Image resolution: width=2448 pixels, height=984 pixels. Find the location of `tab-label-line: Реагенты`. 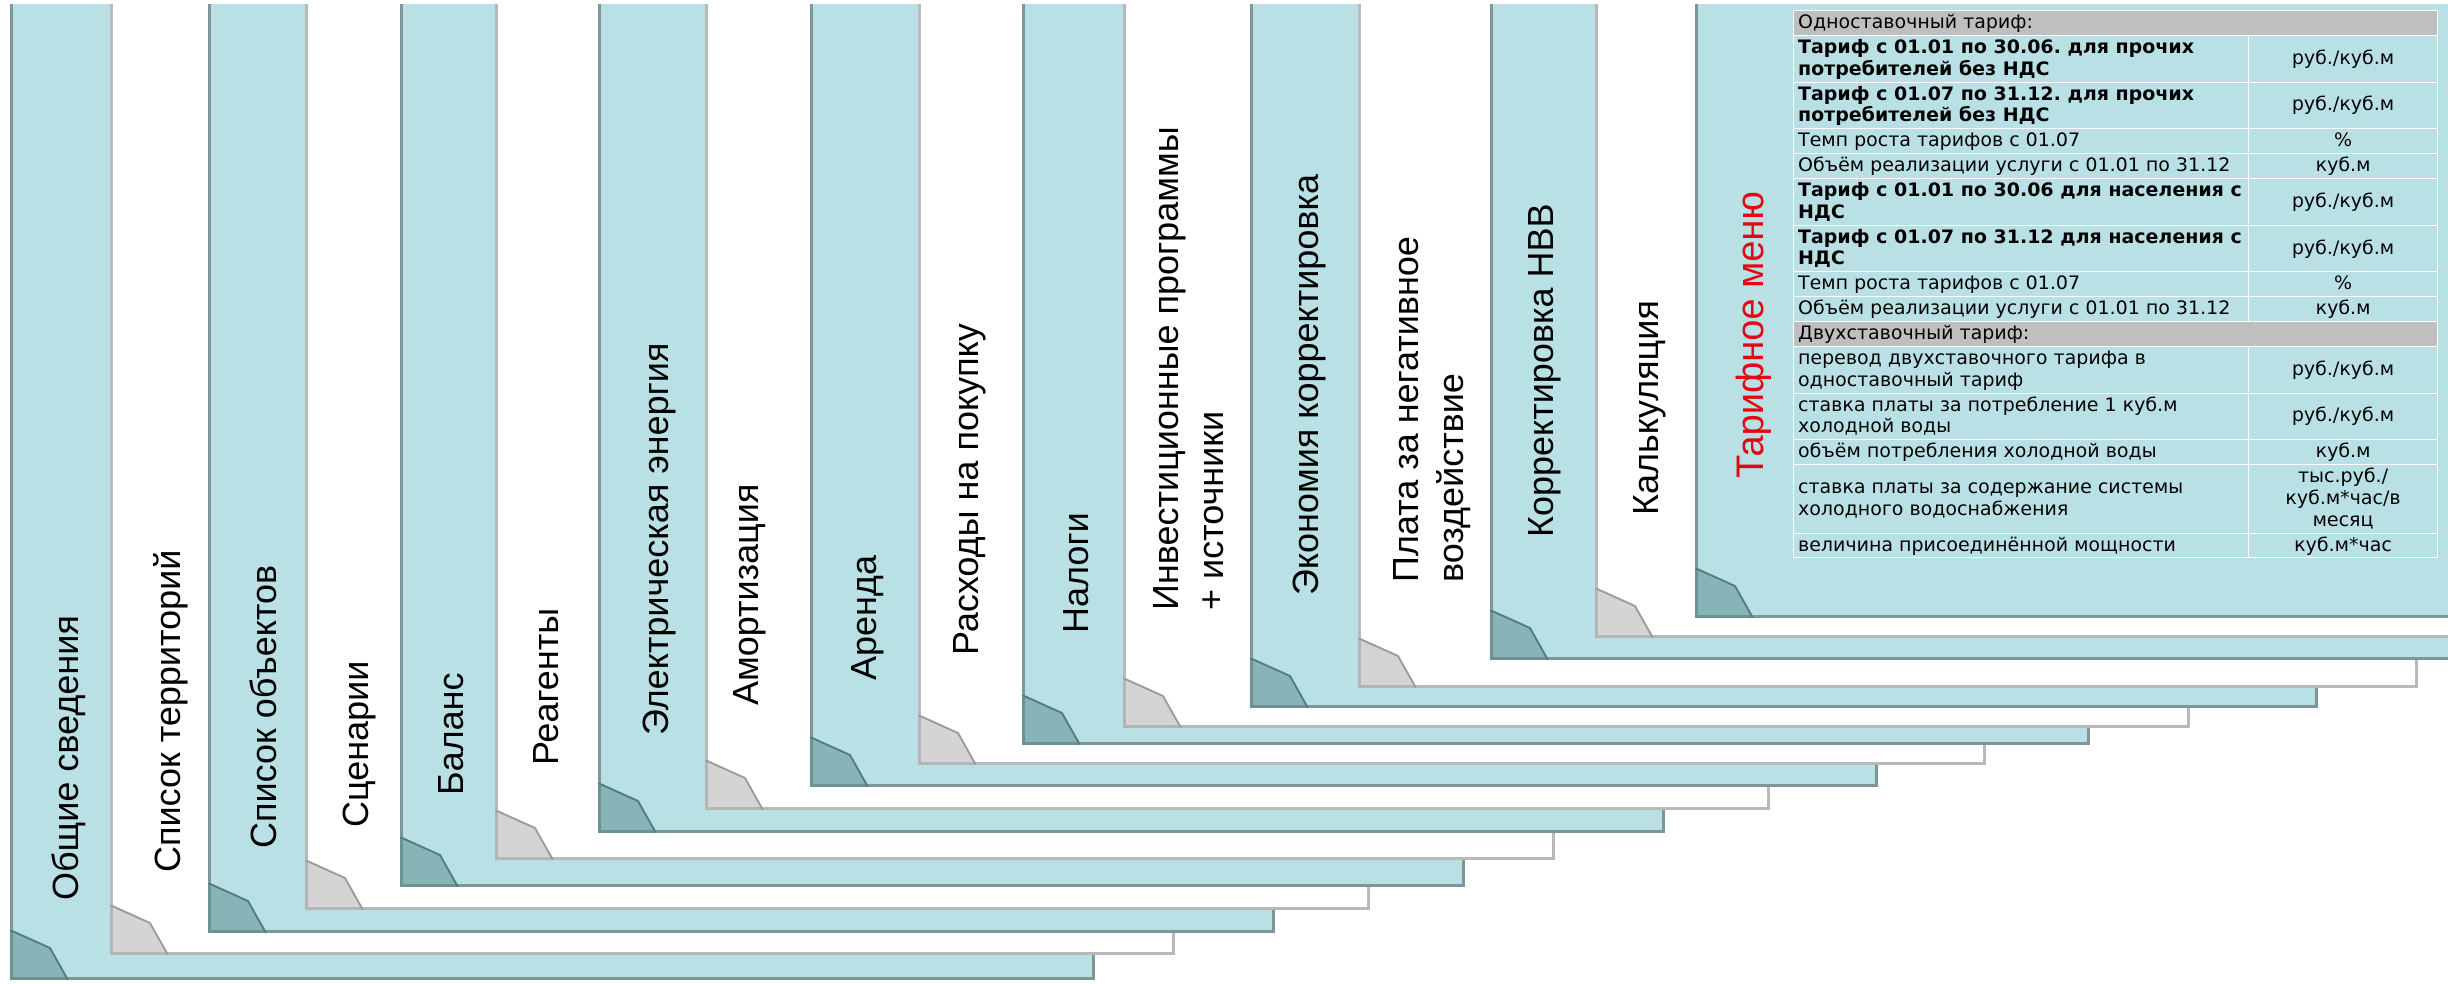

tab-label-line: Реагенты is located at coordinates (545, 686).